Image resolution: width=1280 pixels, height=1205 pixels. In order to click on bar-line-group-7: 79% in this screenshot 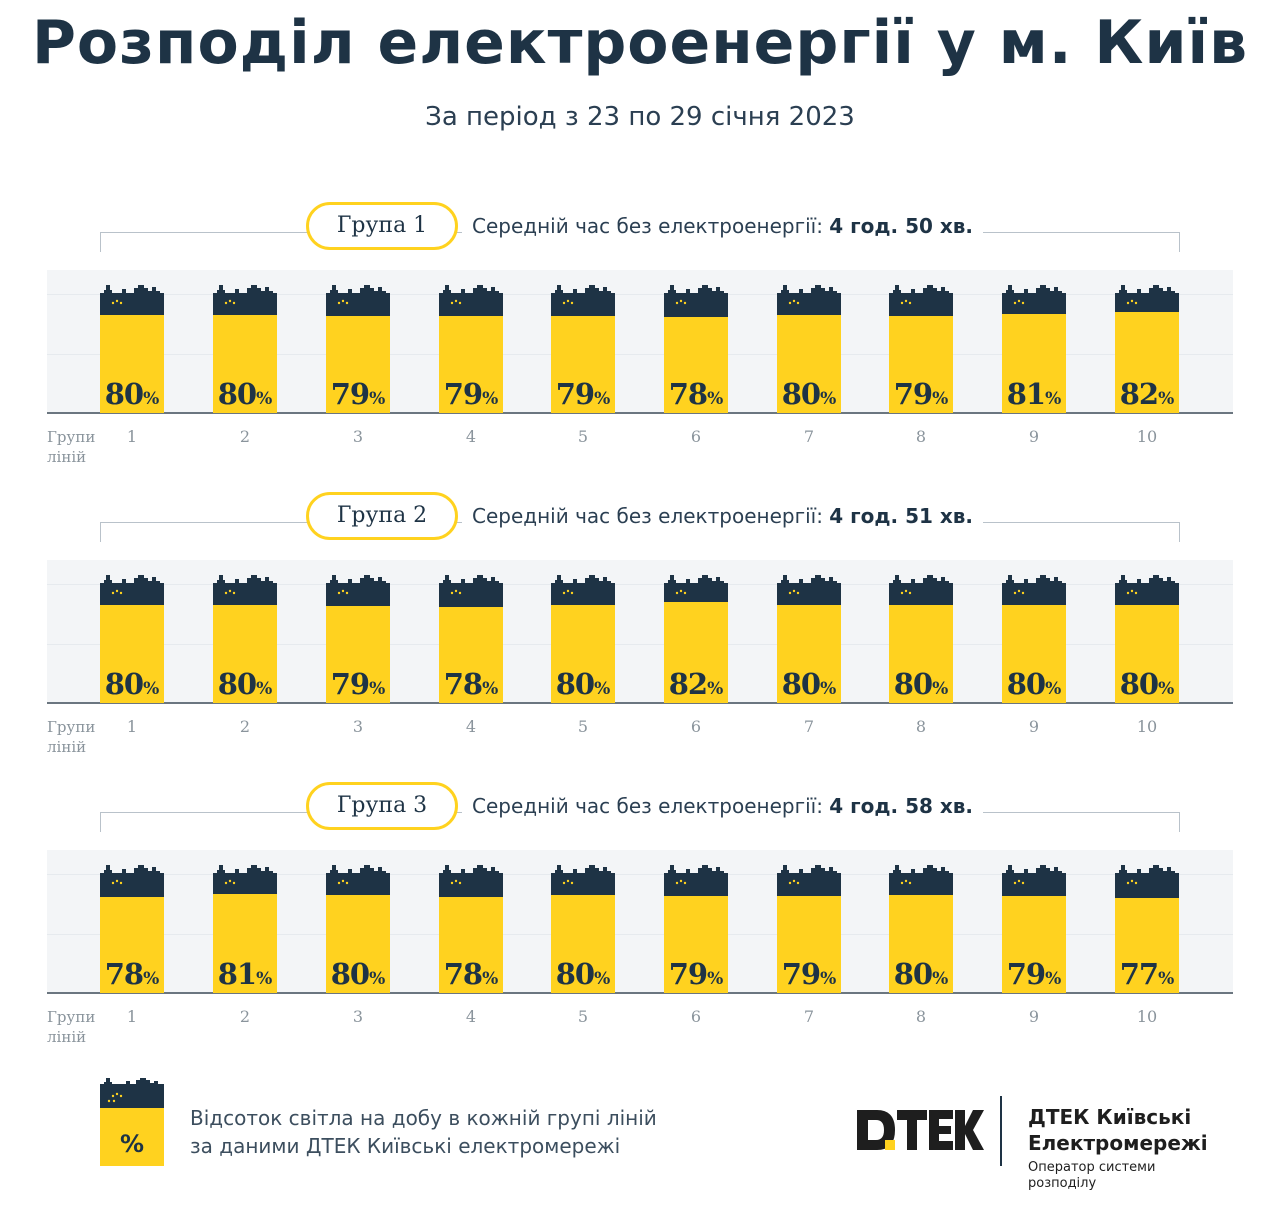, I will do `click(809, 929)`.